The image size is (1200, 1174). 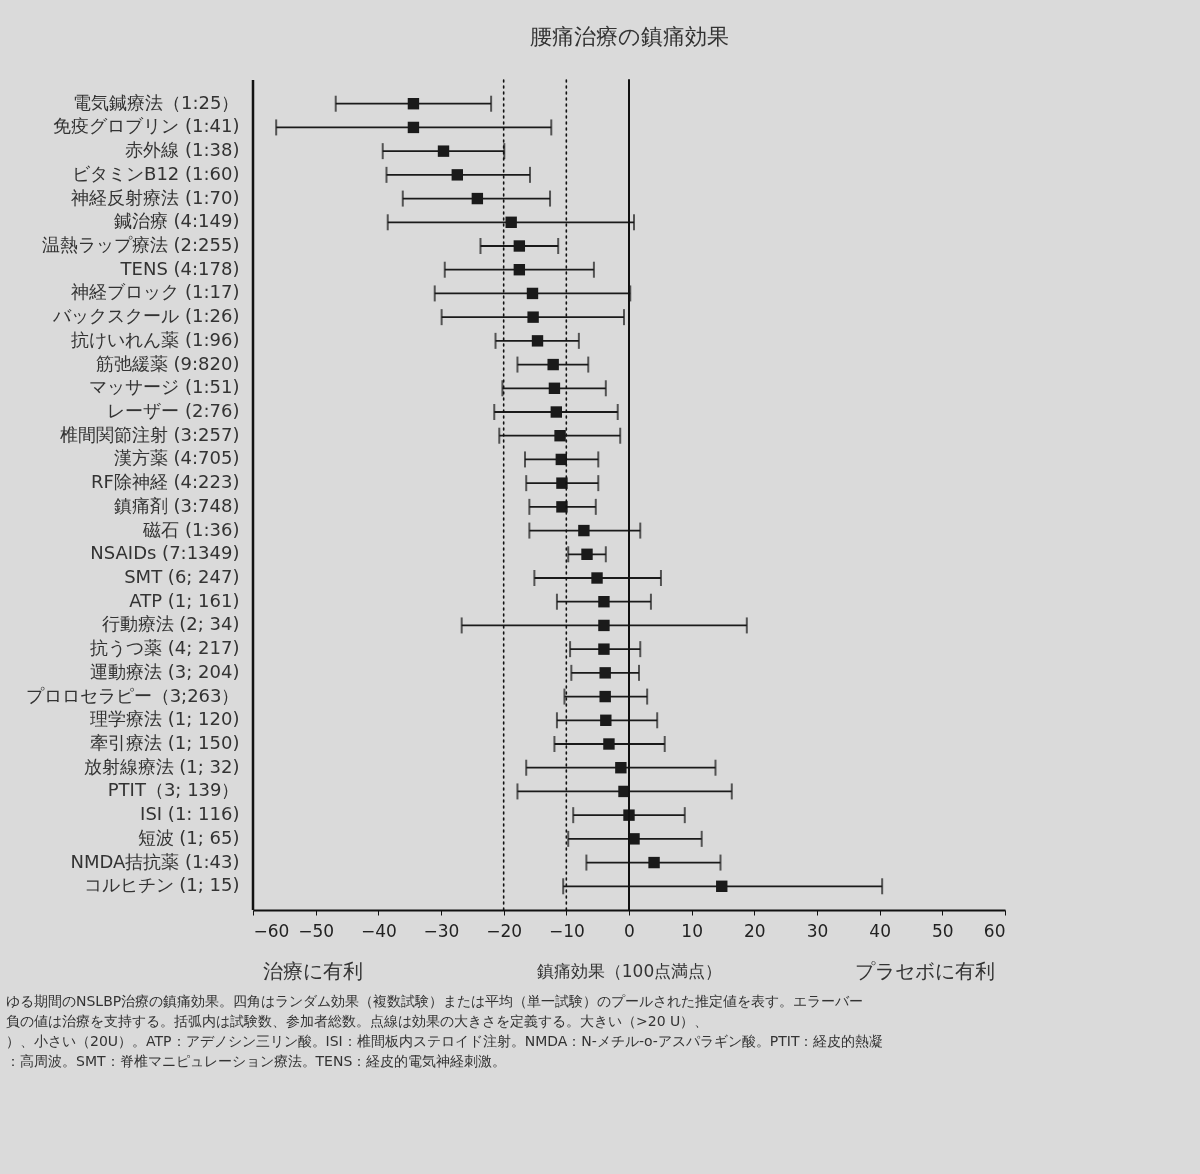 I want to click on y-tick-label: 赤外線 (1:38), so click(x=182, y=150).